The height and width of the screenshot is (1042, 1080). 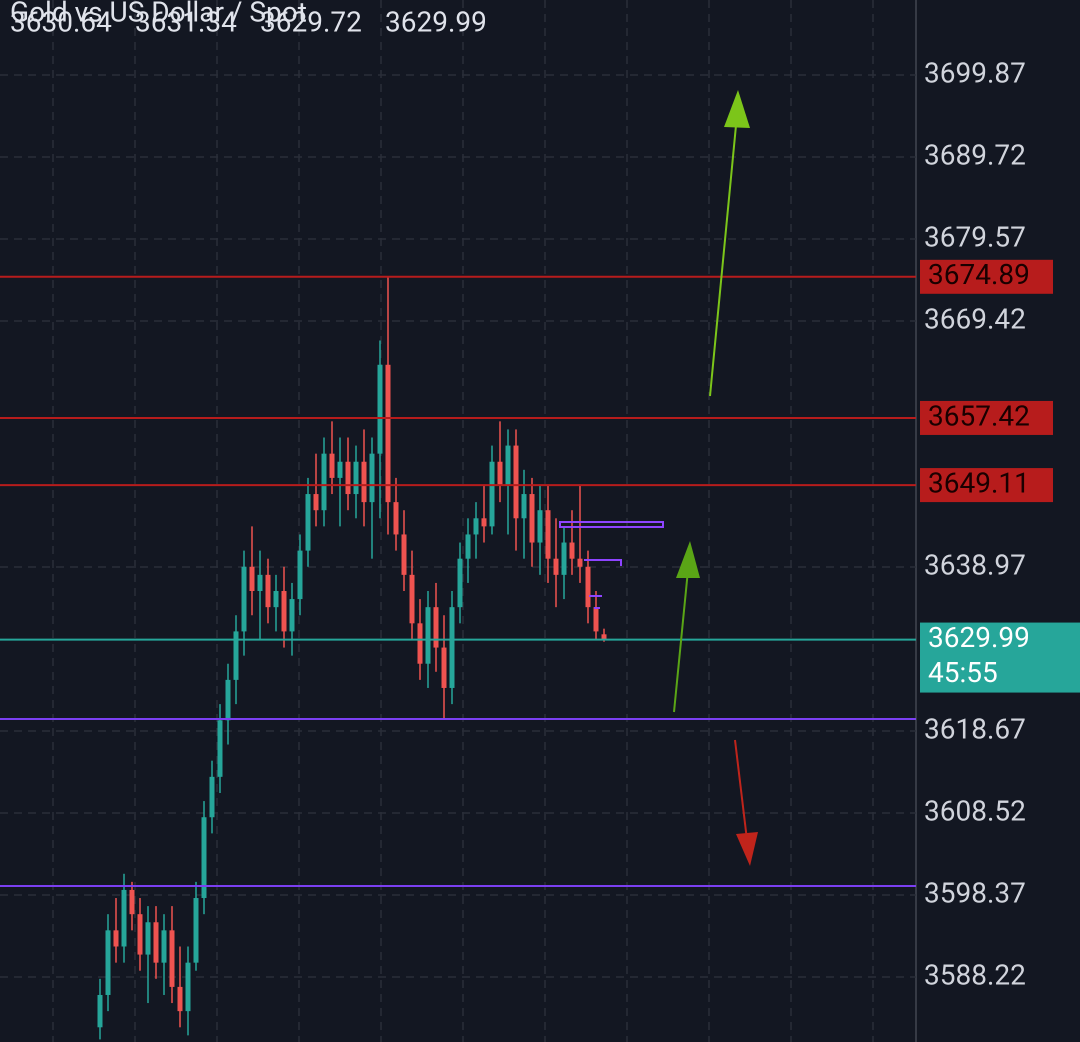 What do you see at coordinates (311, 21) in the screenshot?
I see `ohlc-value: 3629.72` at bounding box center [311, 21].